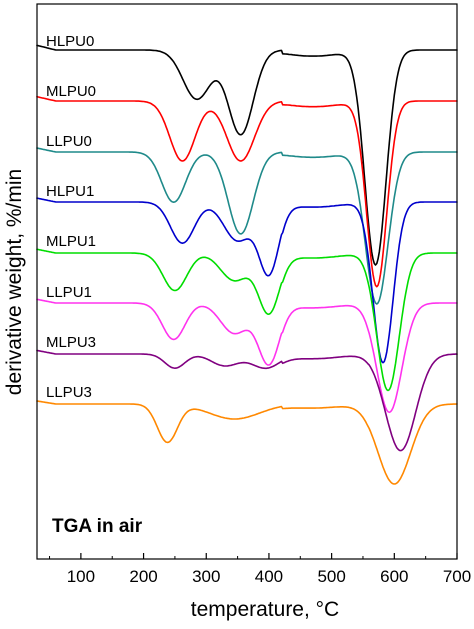 The height and width of the screenshot is (629, 474). What do you see at coordinates (81, 576) in the screenshot?
I see `x-tick-label-100: 100` at bounding box center [81, 576].